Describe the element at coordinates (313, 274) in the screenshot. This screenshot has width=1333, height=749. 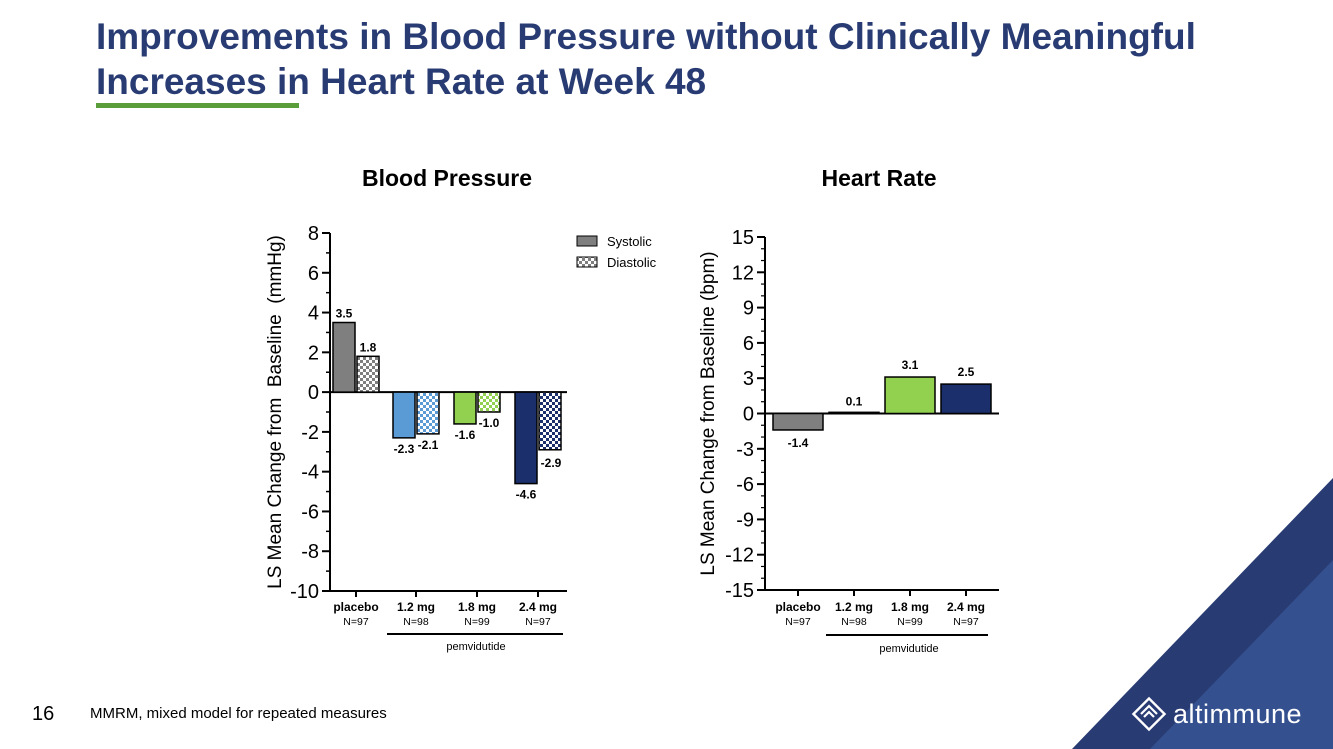
I see `bp-y-tick-label: 6` at that location.